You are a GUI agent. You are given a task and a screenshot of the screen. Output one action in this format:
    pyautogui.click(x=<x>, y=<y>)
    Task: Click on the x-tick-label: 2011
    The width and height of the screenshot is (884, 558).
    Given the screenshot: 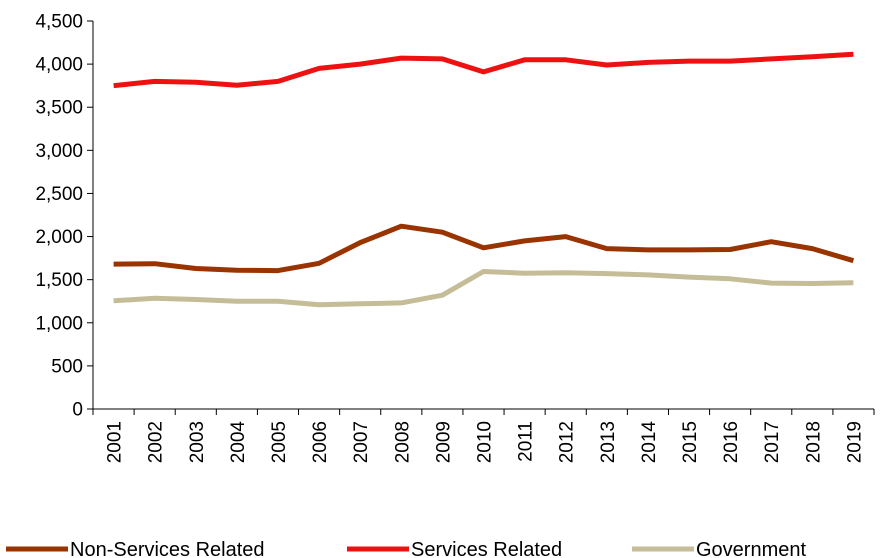 What is the action you would take?
    pyautogui.click(x=526, y=441)
    